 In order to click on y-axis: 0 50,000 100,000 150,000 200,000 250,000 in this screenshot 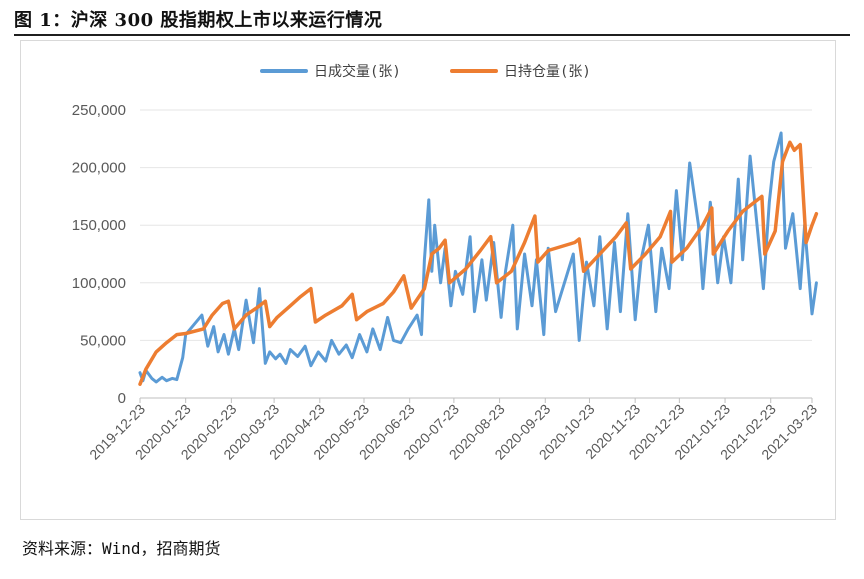, I will do `click(99, 254)`.